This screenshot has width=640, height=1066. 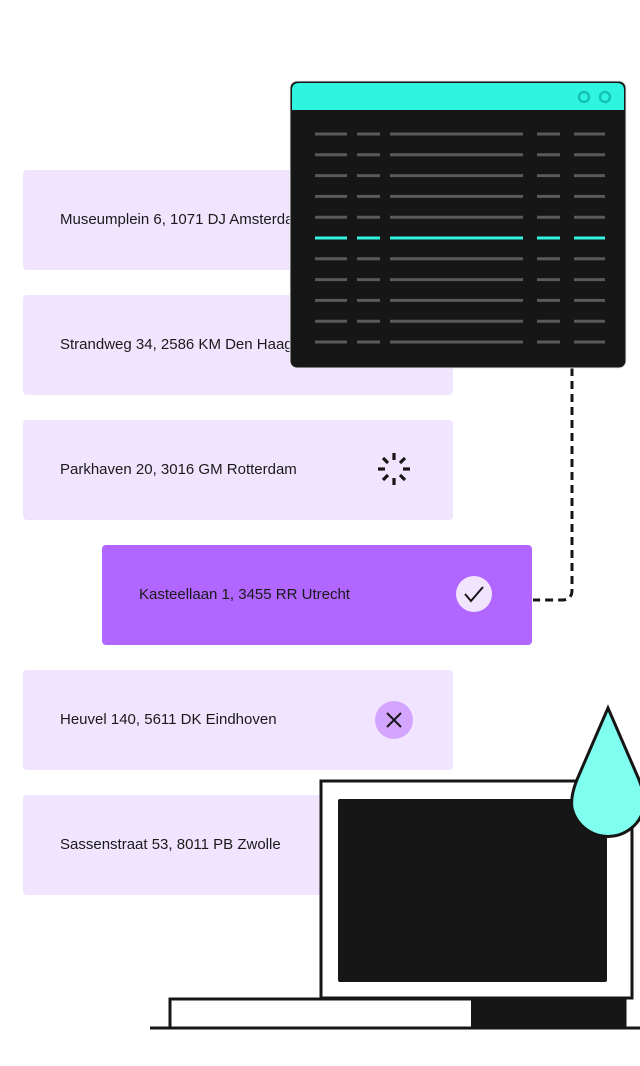 I want to click on address-label: Kasteellaan 1, 3455 RR Utrecht, so click(x=244, y=594).